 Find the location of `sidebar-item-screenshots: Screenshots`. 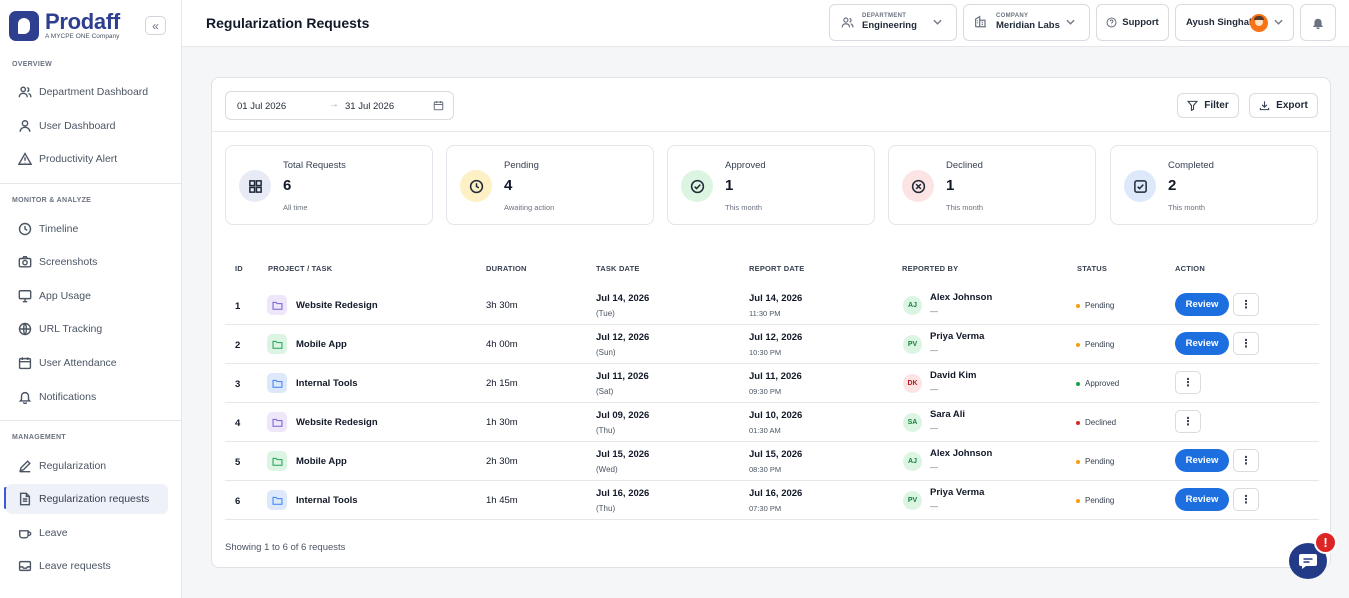

sidebar-item-screenshots: Screenshots is located at coordinates (87, 262).